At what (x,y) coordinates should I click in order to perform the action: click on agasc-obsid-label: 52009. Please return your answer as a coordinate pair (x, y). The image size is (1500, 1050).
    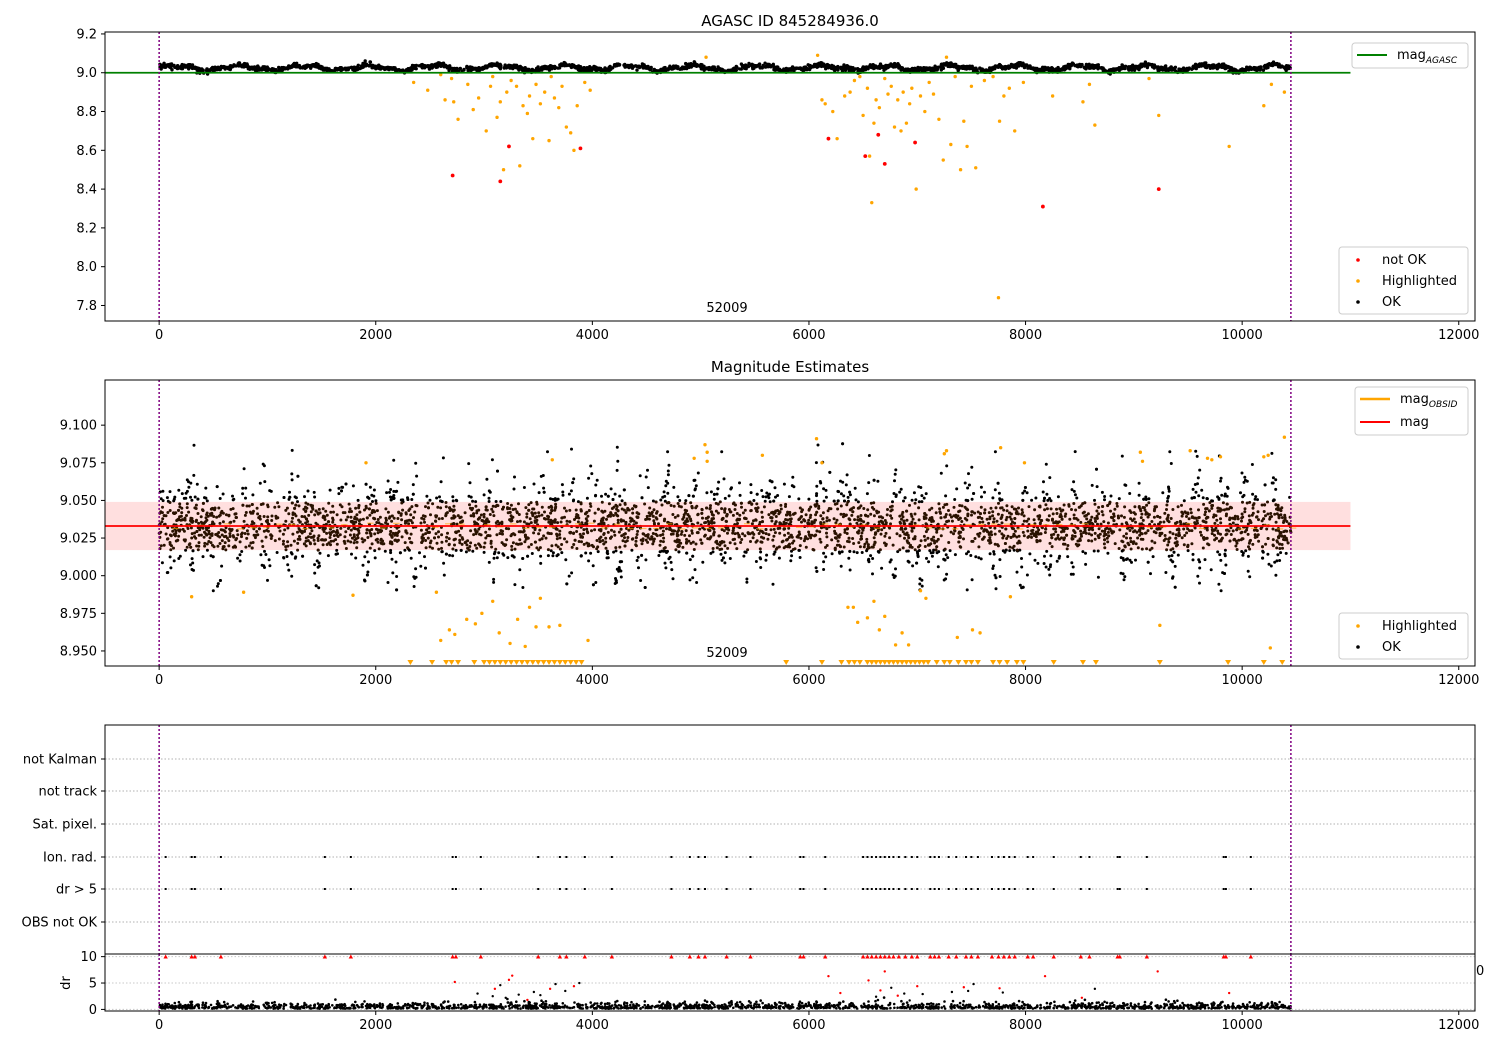
    Looking at the image, I should click on (726, 308).